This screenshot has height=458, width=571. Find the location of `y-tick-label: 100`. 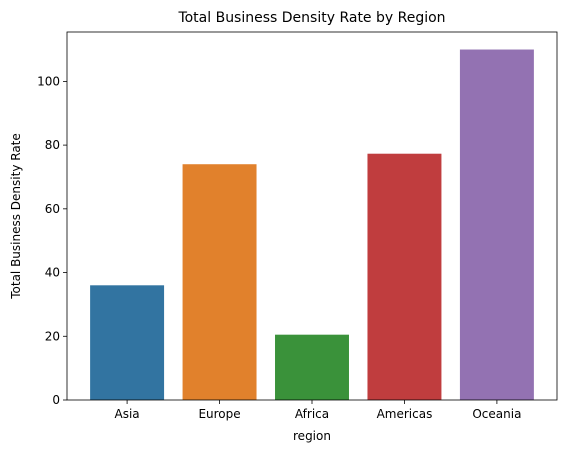

y-tick-label: 100 is located at coordinates (48, 81).